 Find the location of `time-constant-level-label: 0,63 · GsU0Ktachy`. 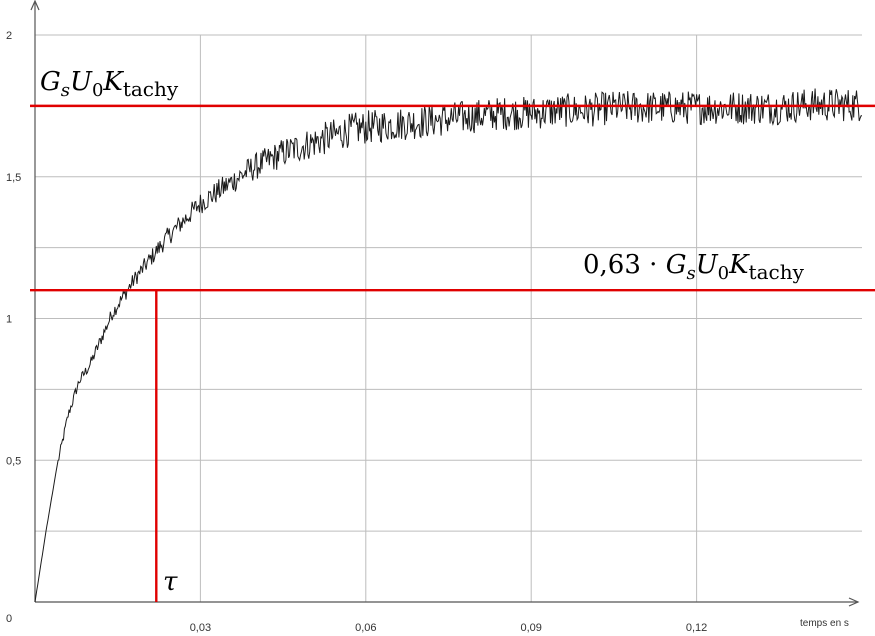

time-constant-level-label: 0,63 · GsU0Ktachy is located at coordinates (694, 267).